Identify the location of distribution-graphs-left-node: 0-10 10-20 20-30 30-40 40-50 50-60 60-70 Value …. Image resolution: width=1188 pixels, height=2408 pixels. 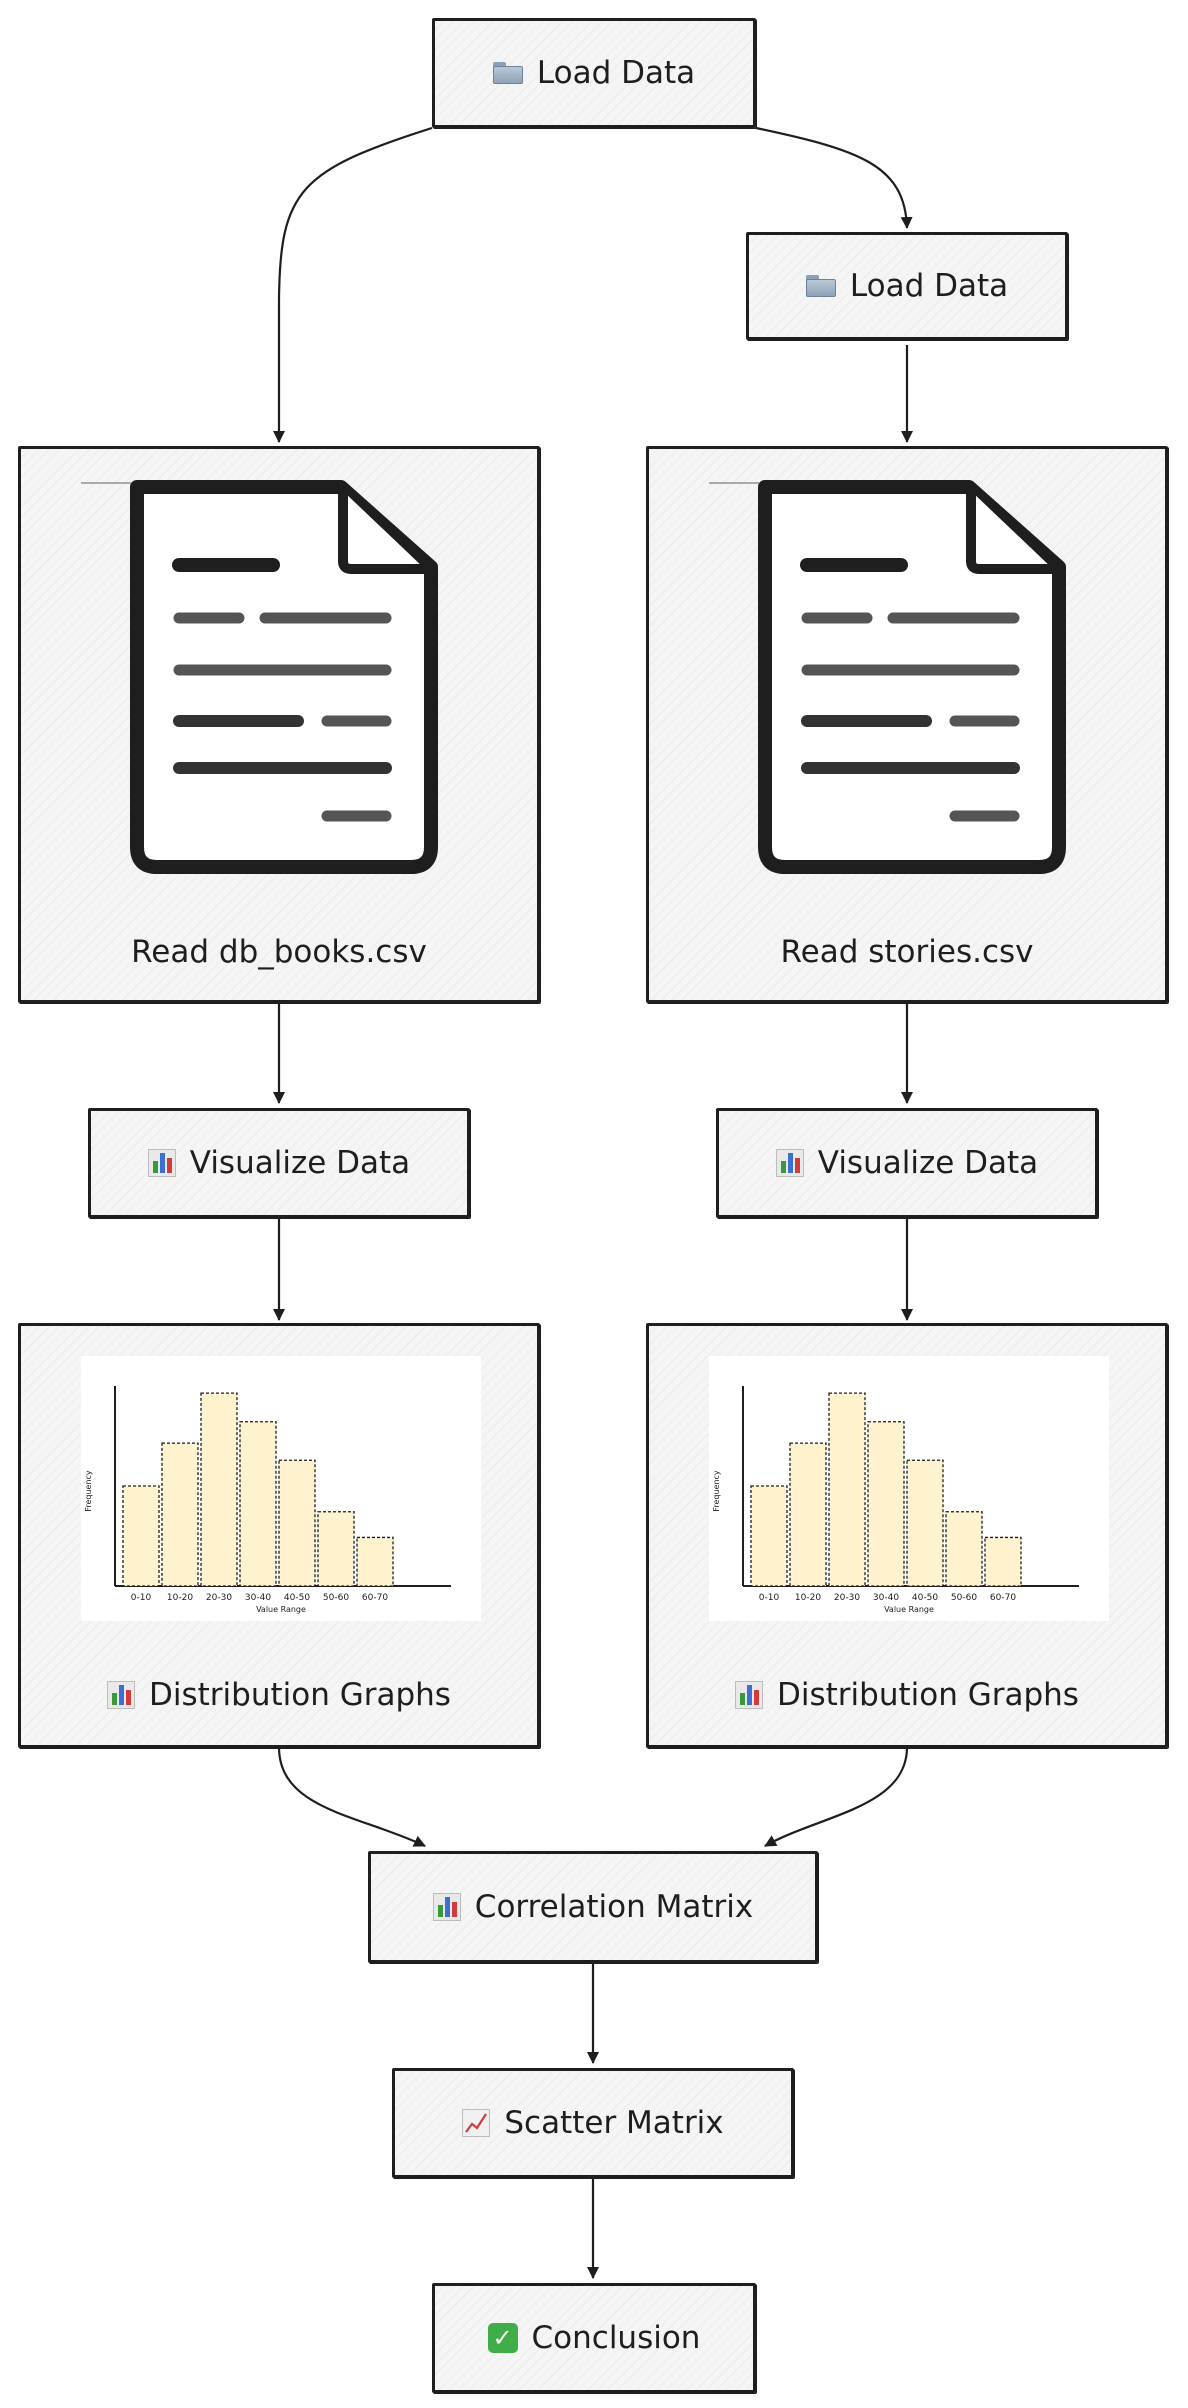
(279, 1535).